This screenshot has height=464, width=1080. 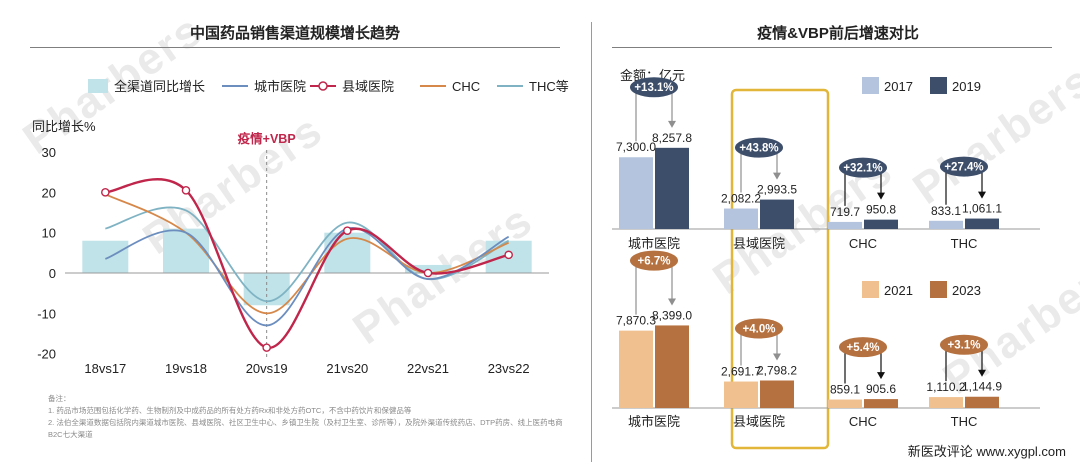 I want to click on y-tick-label: 10, so click(x=49, y=233).